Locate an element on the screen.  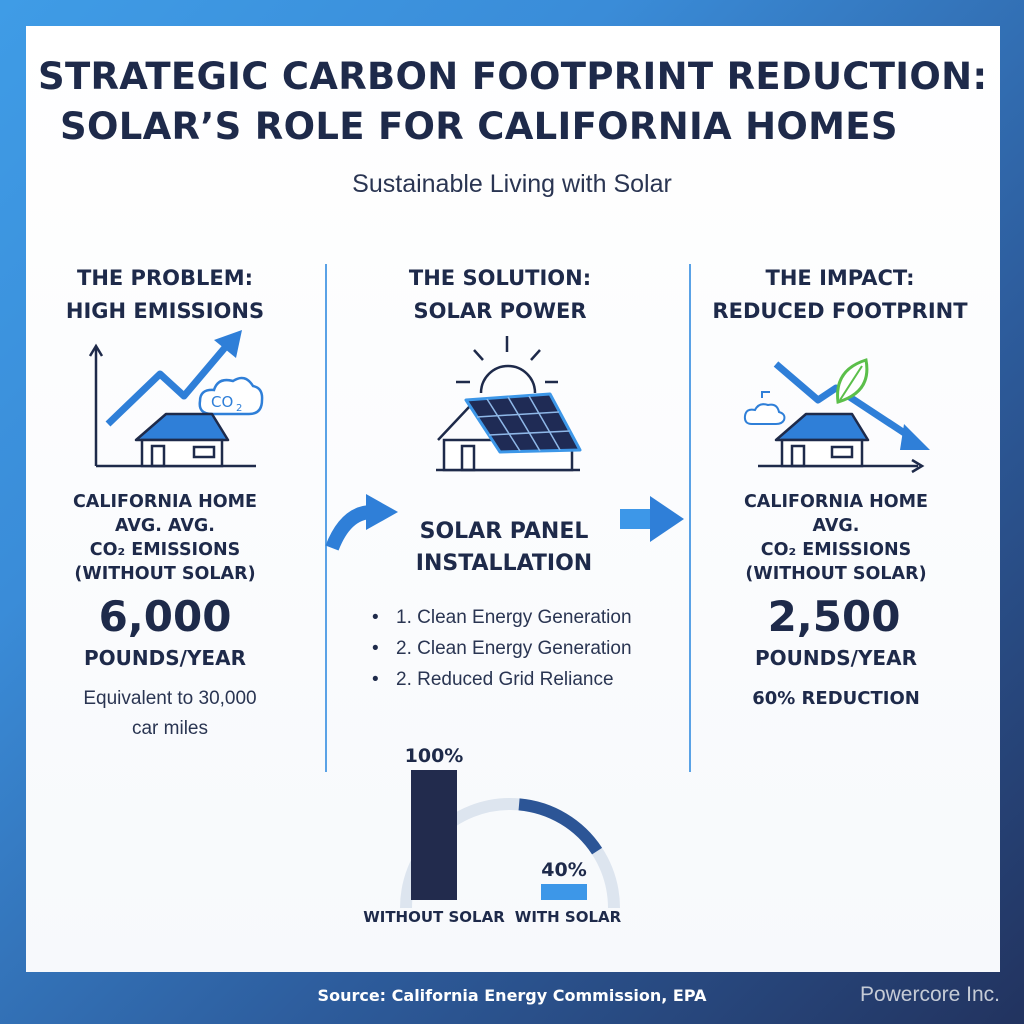
solution-title-line-1: SOLAR PANEL is located at coordinates (504, 531).